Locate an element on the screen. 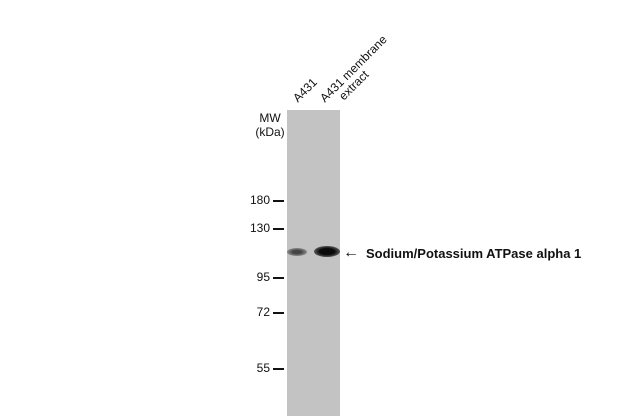 The height and width of the screenshot is (416, 625). marker-55: 55 is located at coordinates (263, 368).